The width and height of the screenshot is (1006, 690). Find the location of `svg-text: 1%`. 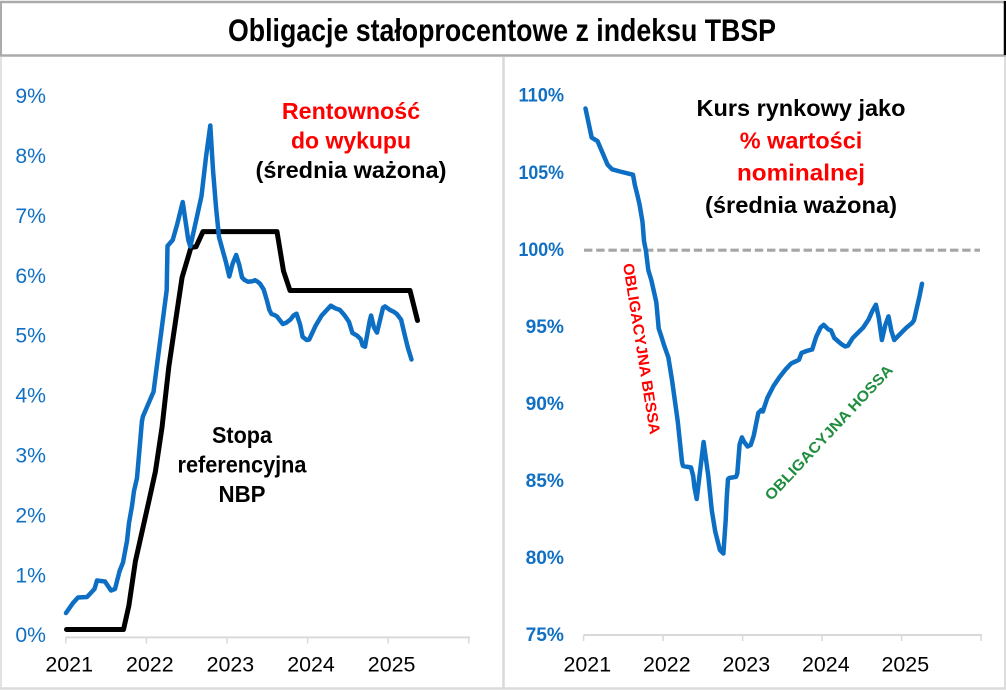

svg-text: 1% is located at coordinates (30, 575).